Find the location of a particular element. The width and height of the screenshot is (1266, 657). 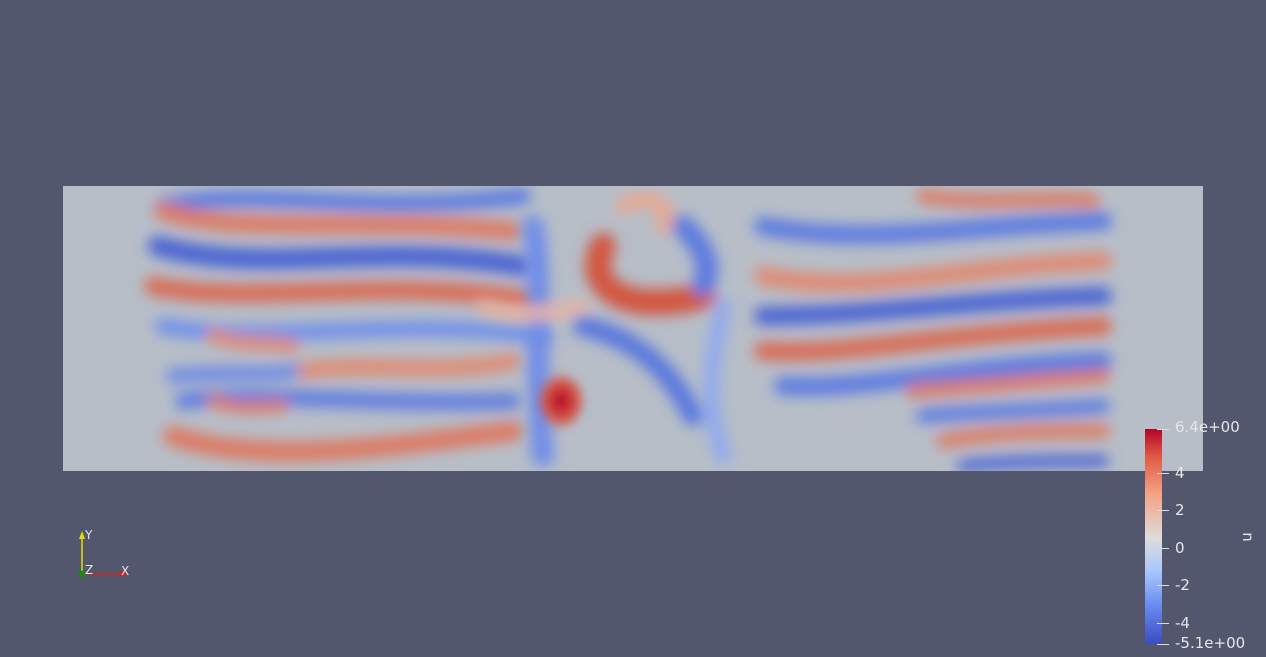

colorbar-max-label: 6.4e+00 is located at coordinates (1207, 427).